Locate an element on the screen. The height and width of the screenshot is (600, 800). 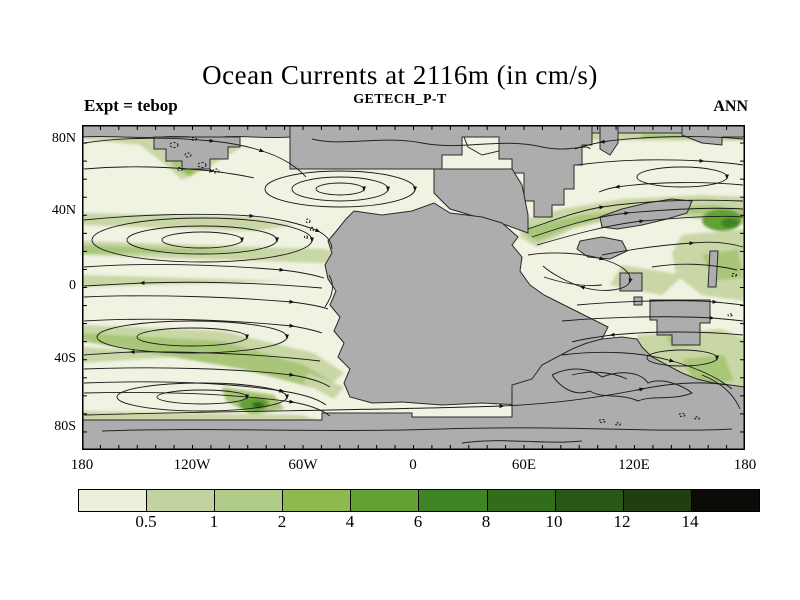
x-tick-label: 0 is located at coordinates (413, 465).